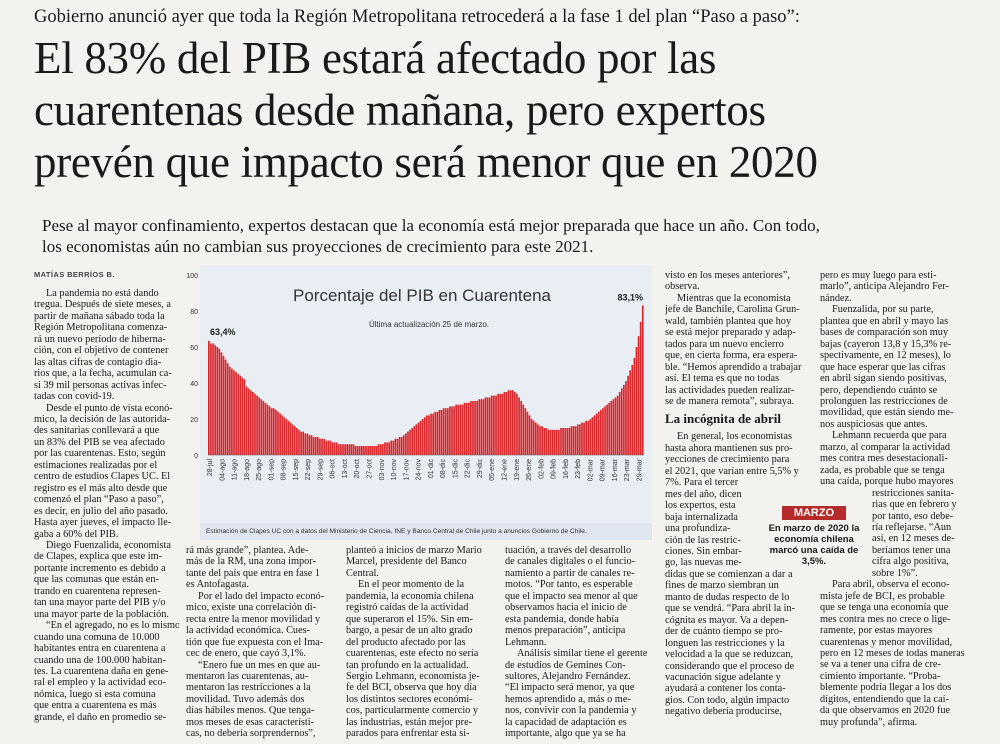 The height and width of the screenshot is (744, 1000). I want to click on body-line: es decir, en julio del año pasado., so click(101, 511).